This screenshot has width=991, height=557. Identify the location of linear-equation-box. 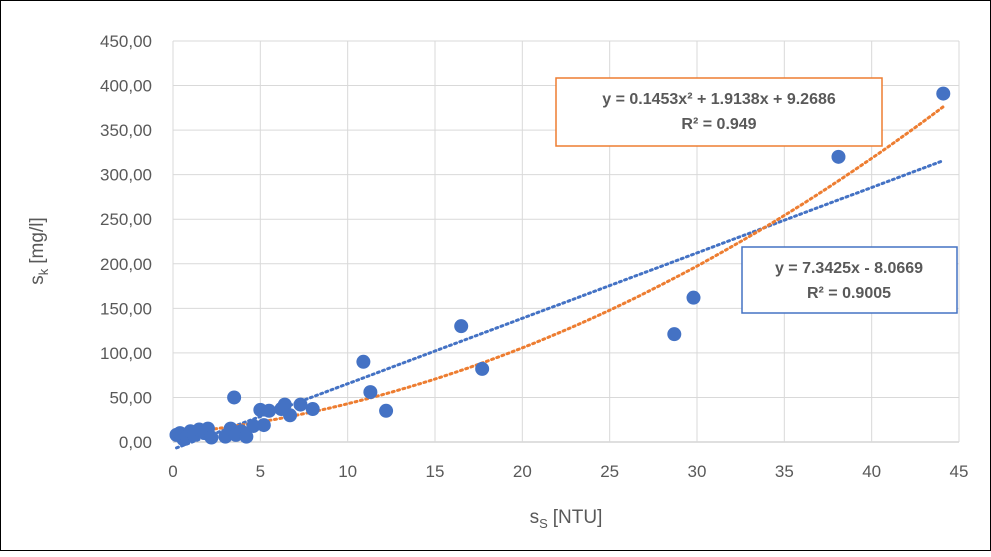
(849, 280).